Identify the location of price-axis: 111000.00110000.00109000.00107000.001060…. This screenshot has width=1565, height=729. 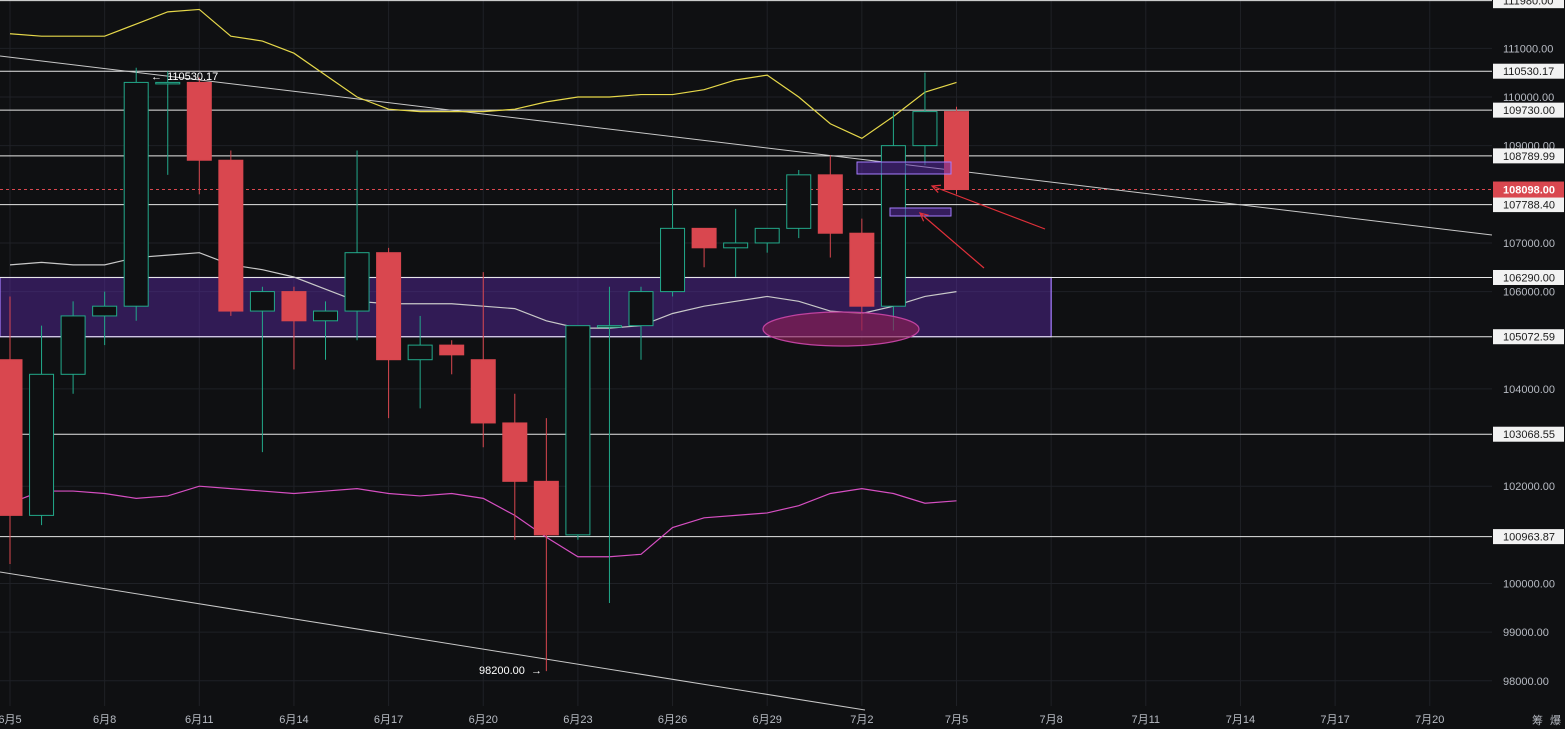
(1528, 364).